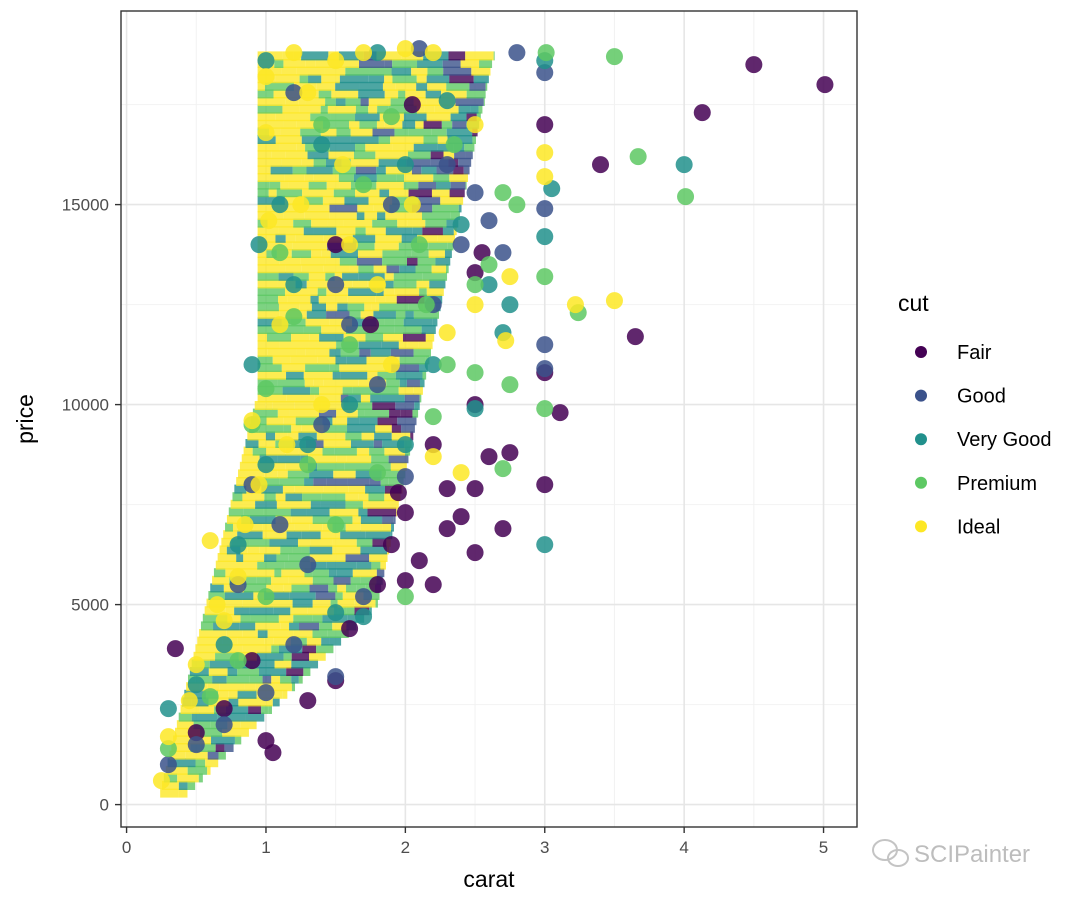 The image size is (1080, 899). Describe the element at coordinates (921, 395) in the screenshot. I see `legend-key-good` at that location.